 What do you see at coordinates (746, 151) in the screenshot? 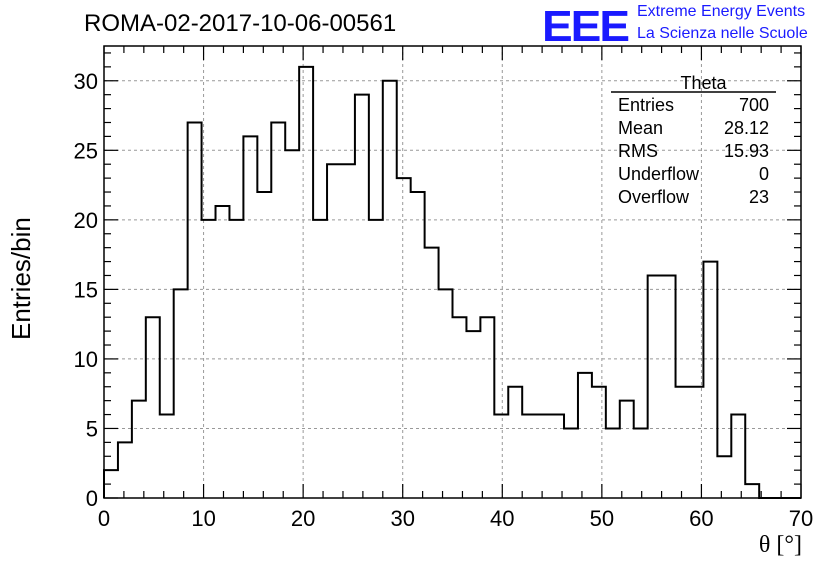
I see `stats-value: 15.93` at bounding box center [746, 151].